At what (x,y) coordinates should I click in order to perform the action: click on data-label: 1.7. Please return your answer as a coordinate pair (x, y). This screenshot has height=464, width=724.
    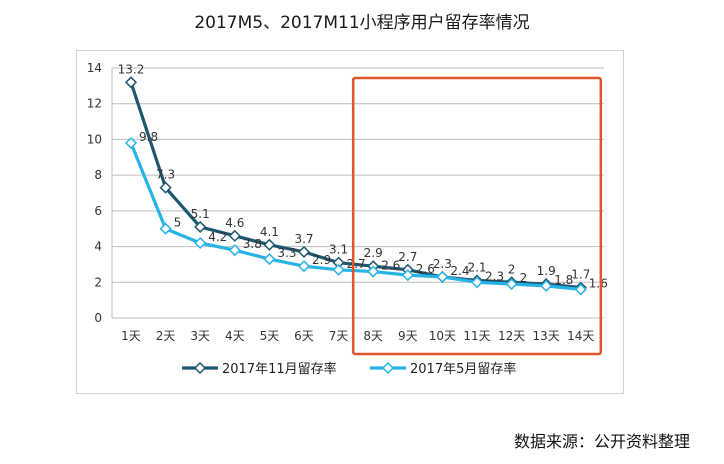
    Looking at the image, I should click on (580, 275).